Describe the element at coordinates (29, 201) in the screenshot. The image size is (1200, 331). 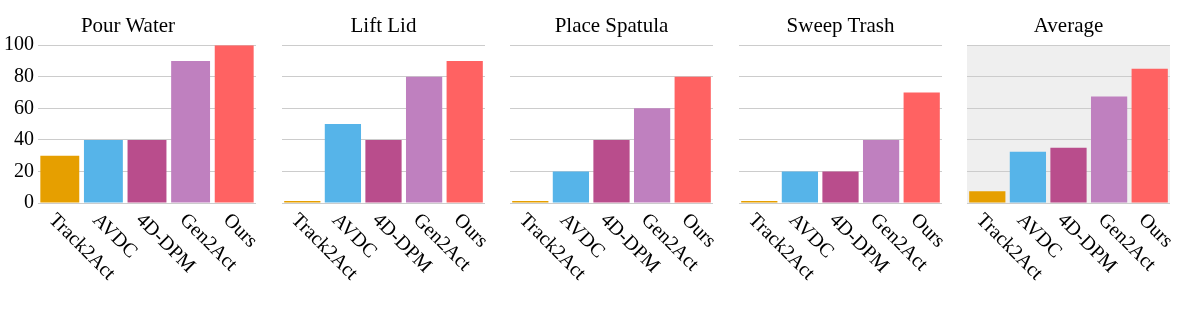
I see `y-tick-label: 0` at that location.